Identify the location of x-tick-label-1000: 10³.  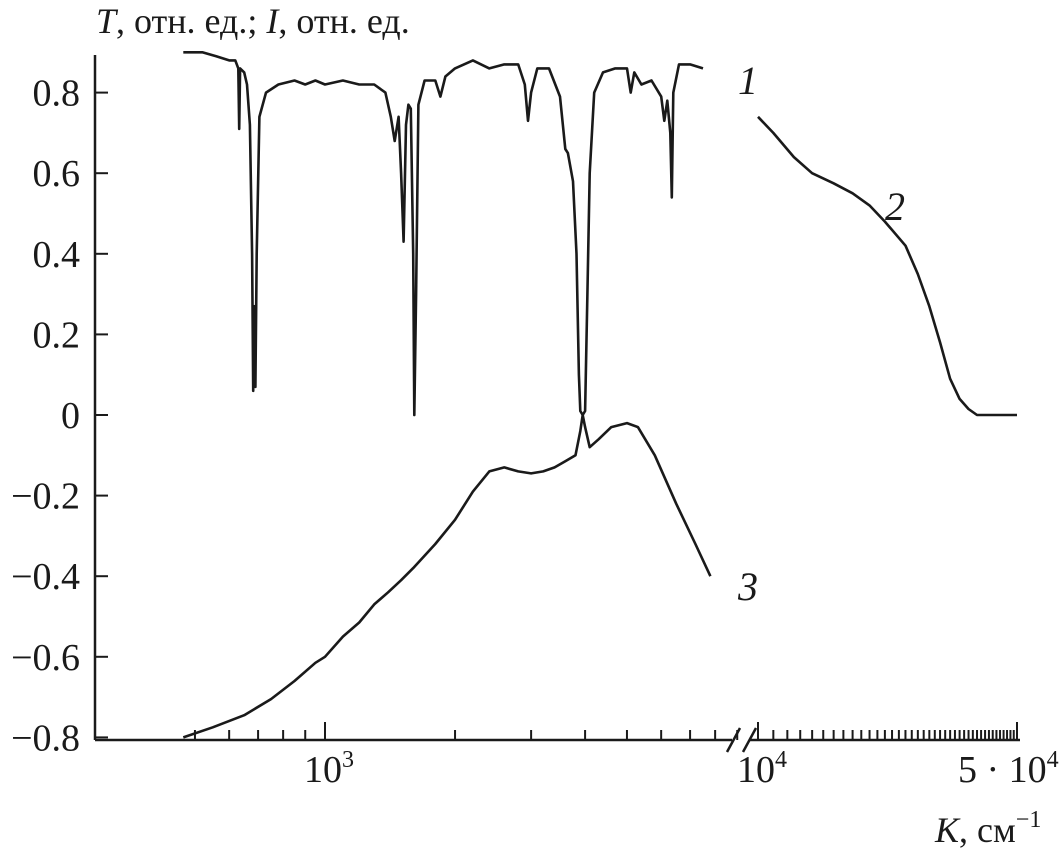
(329, 769).